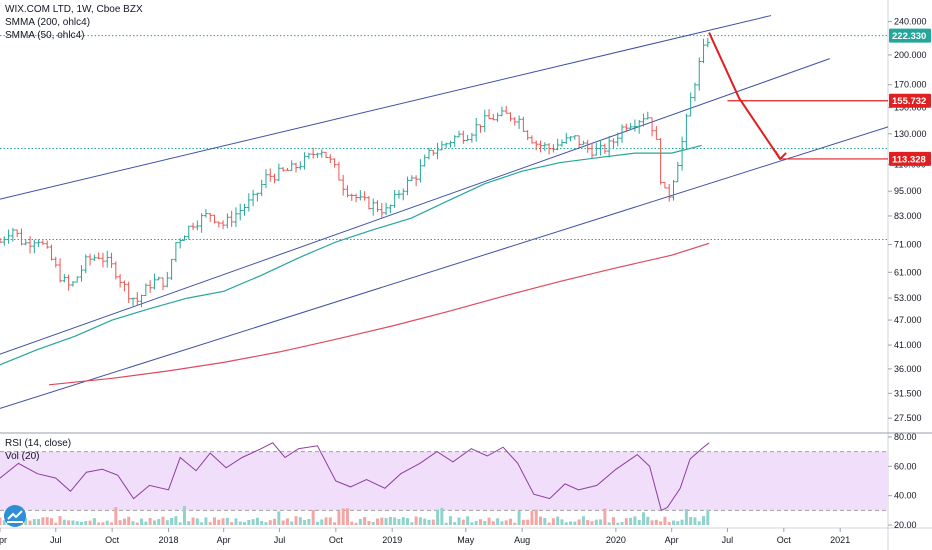 This screenshot has height=550, width=932. I want to click on time-tick-label: 2018, so click(169, 540).